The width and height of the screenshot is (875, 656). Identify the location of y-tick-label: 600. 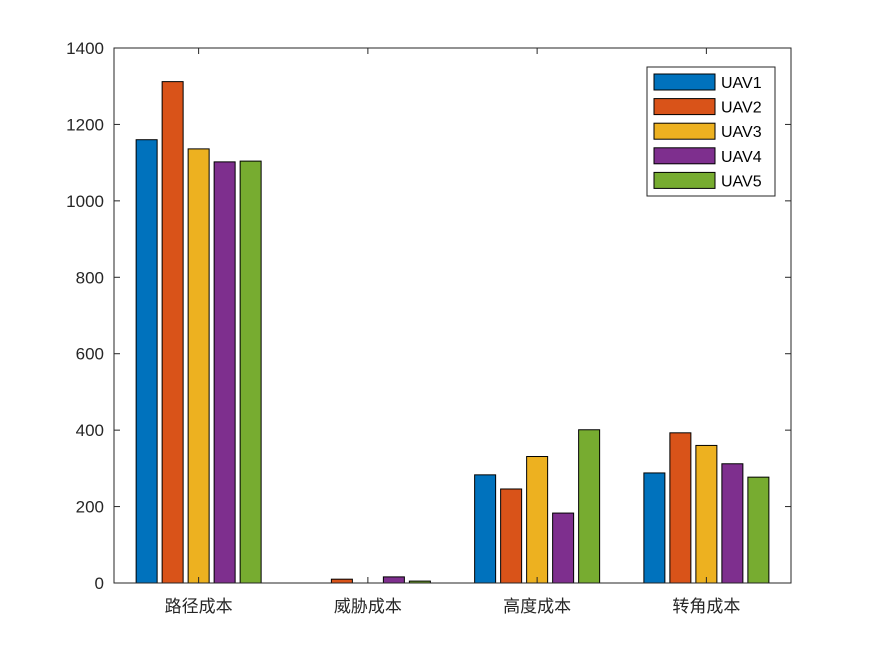
(90, 354).